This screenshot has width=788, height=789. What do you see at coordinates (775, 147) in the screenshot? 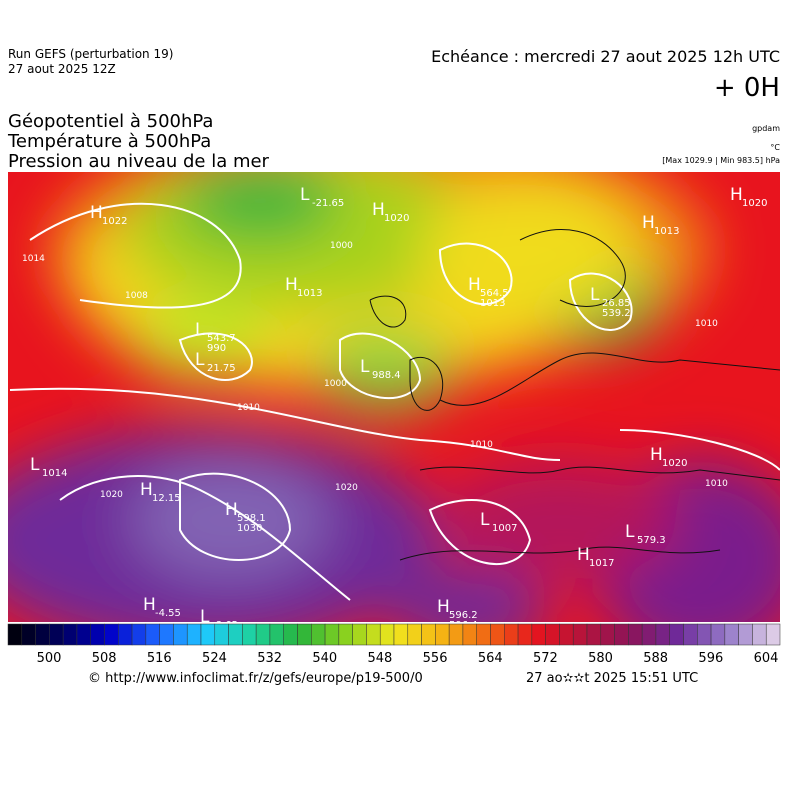
I see `unit-celsius: °C` at bounding box center [775, 147].